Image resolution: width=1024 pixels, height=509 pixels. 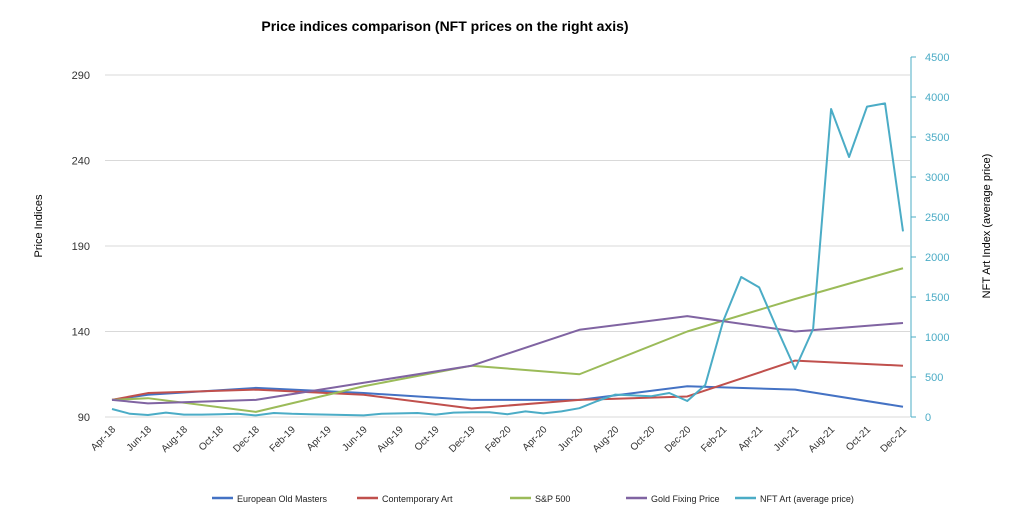 I want to click on x-tick-label: Dec-20, so click(x=678, y=439).